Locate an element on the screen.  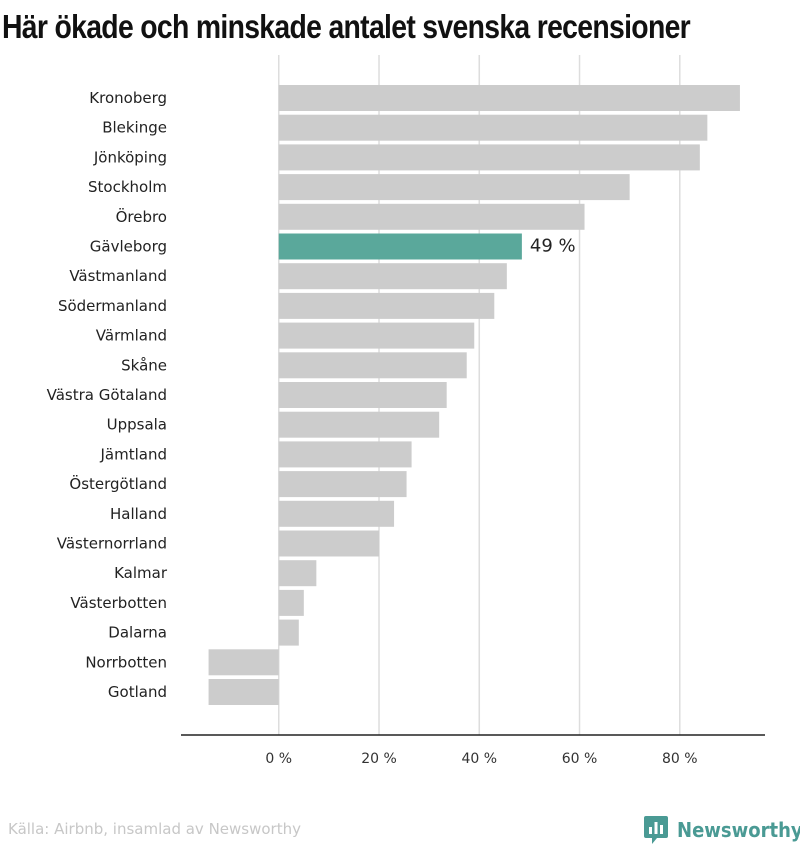
category-label: Västerbotten is located at coordinates (118, 603).